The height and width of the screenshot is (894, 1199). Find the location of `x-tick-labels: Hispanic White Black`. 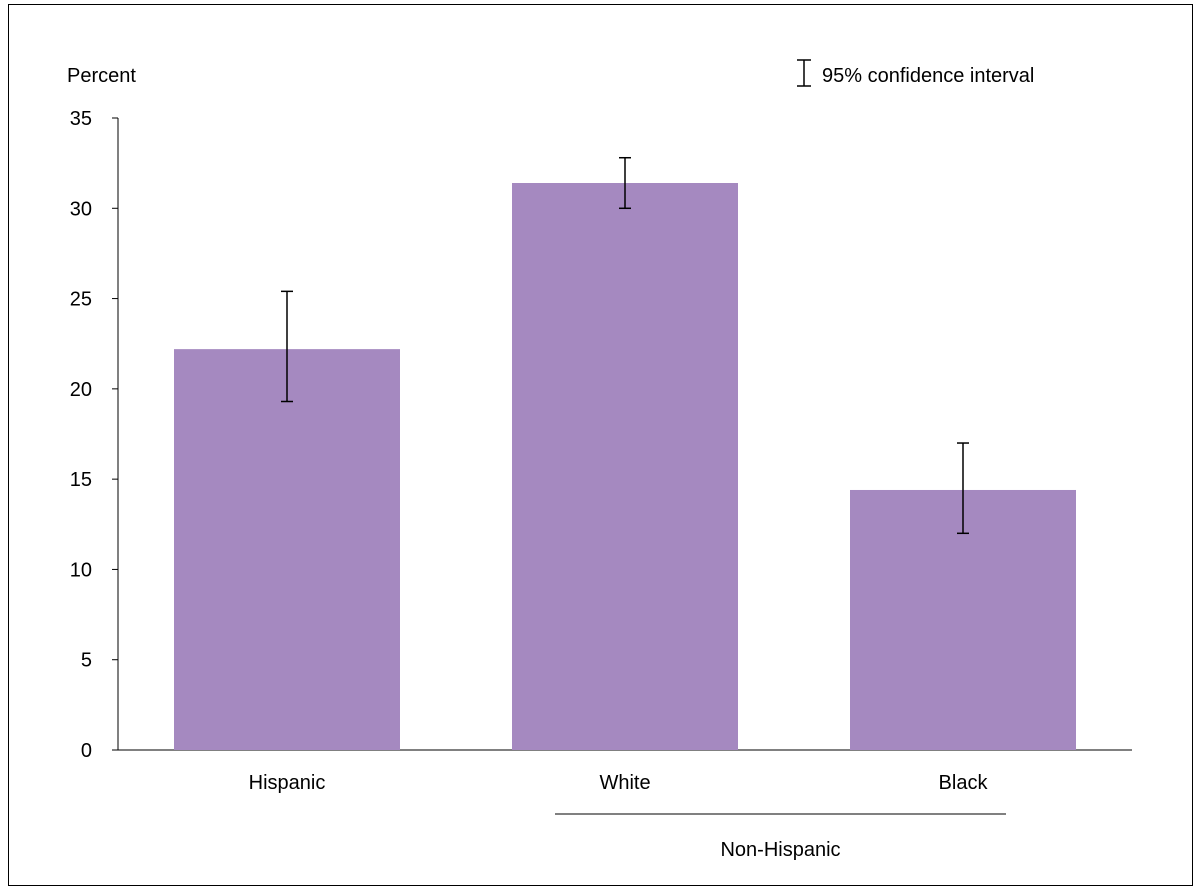

x-tick-labels: Hispanic White Black is located at coordinates (619, 783).